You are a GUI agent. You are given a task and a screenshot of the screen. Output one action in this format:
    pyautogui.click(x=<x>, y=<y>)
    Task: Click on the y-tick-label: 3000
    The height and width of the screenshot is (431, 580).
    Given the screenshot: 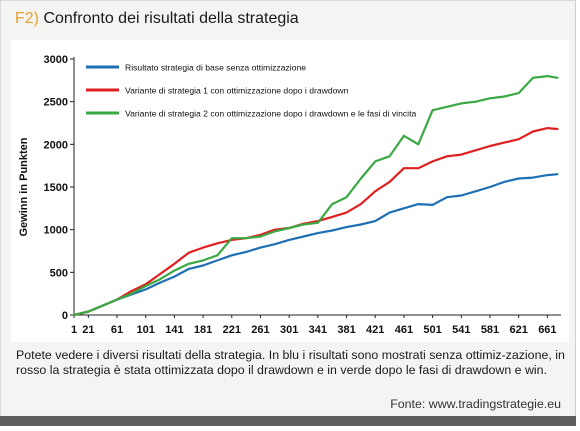 What is the action you would take?
    pyautogui.click(x=56, y=60)
    